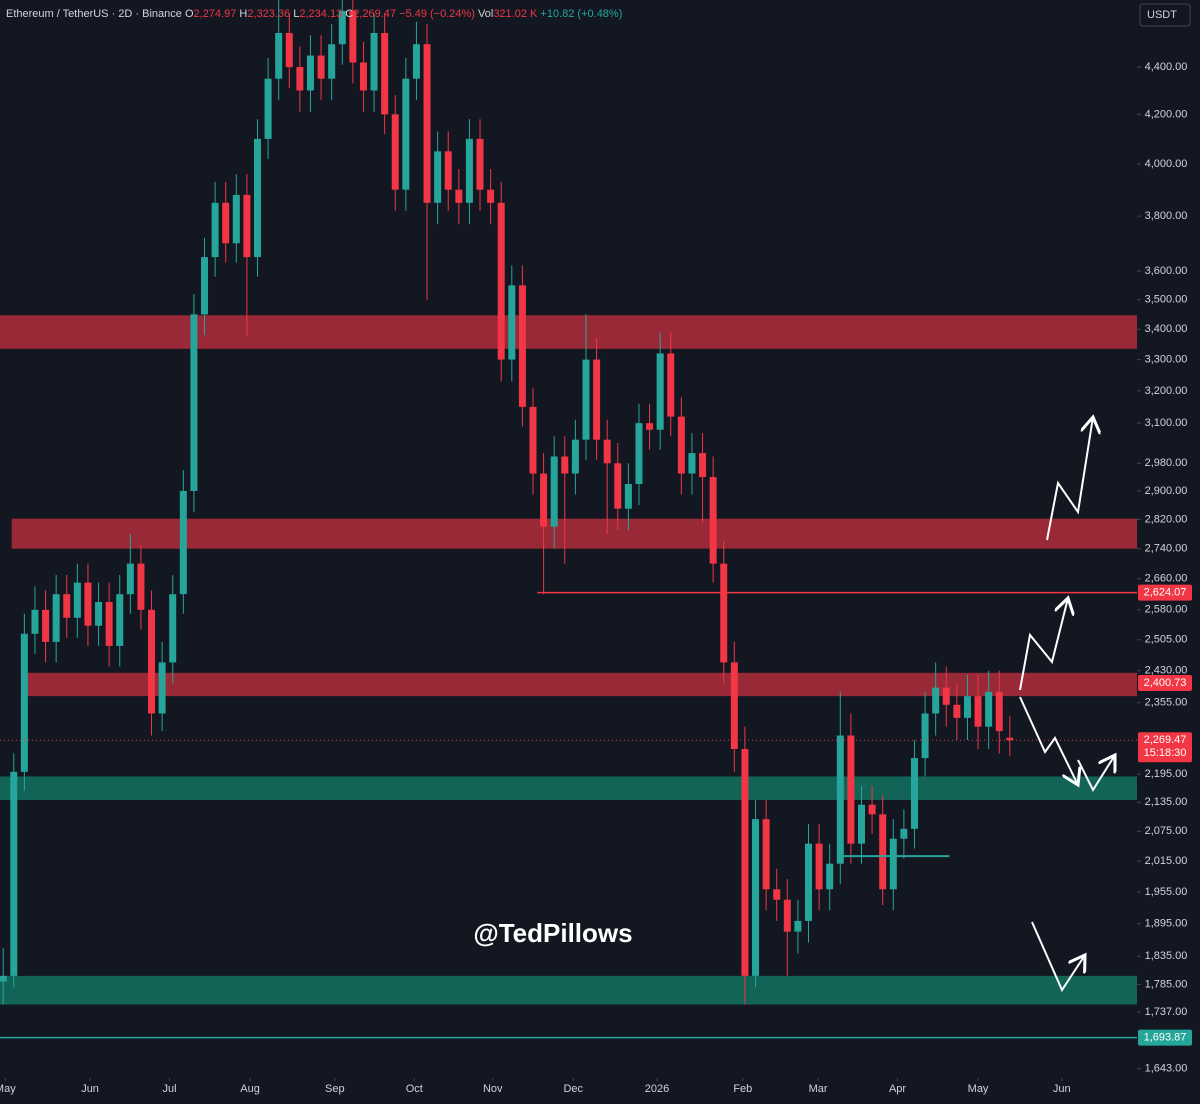 The image size is (1200, 1104). I want to click on y-tick-label: 3,300.00, so click(1166, 359).